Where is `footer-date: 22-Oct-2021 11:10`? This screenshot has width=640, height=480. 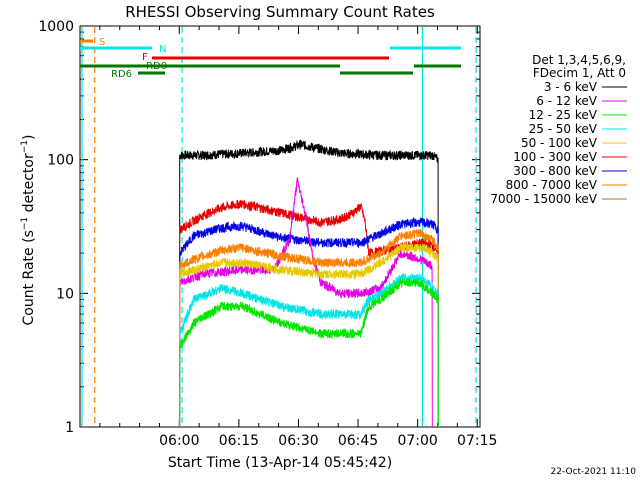 footer-date: 22-Oct-2021 11:10 is located at coordinates (594, 472).